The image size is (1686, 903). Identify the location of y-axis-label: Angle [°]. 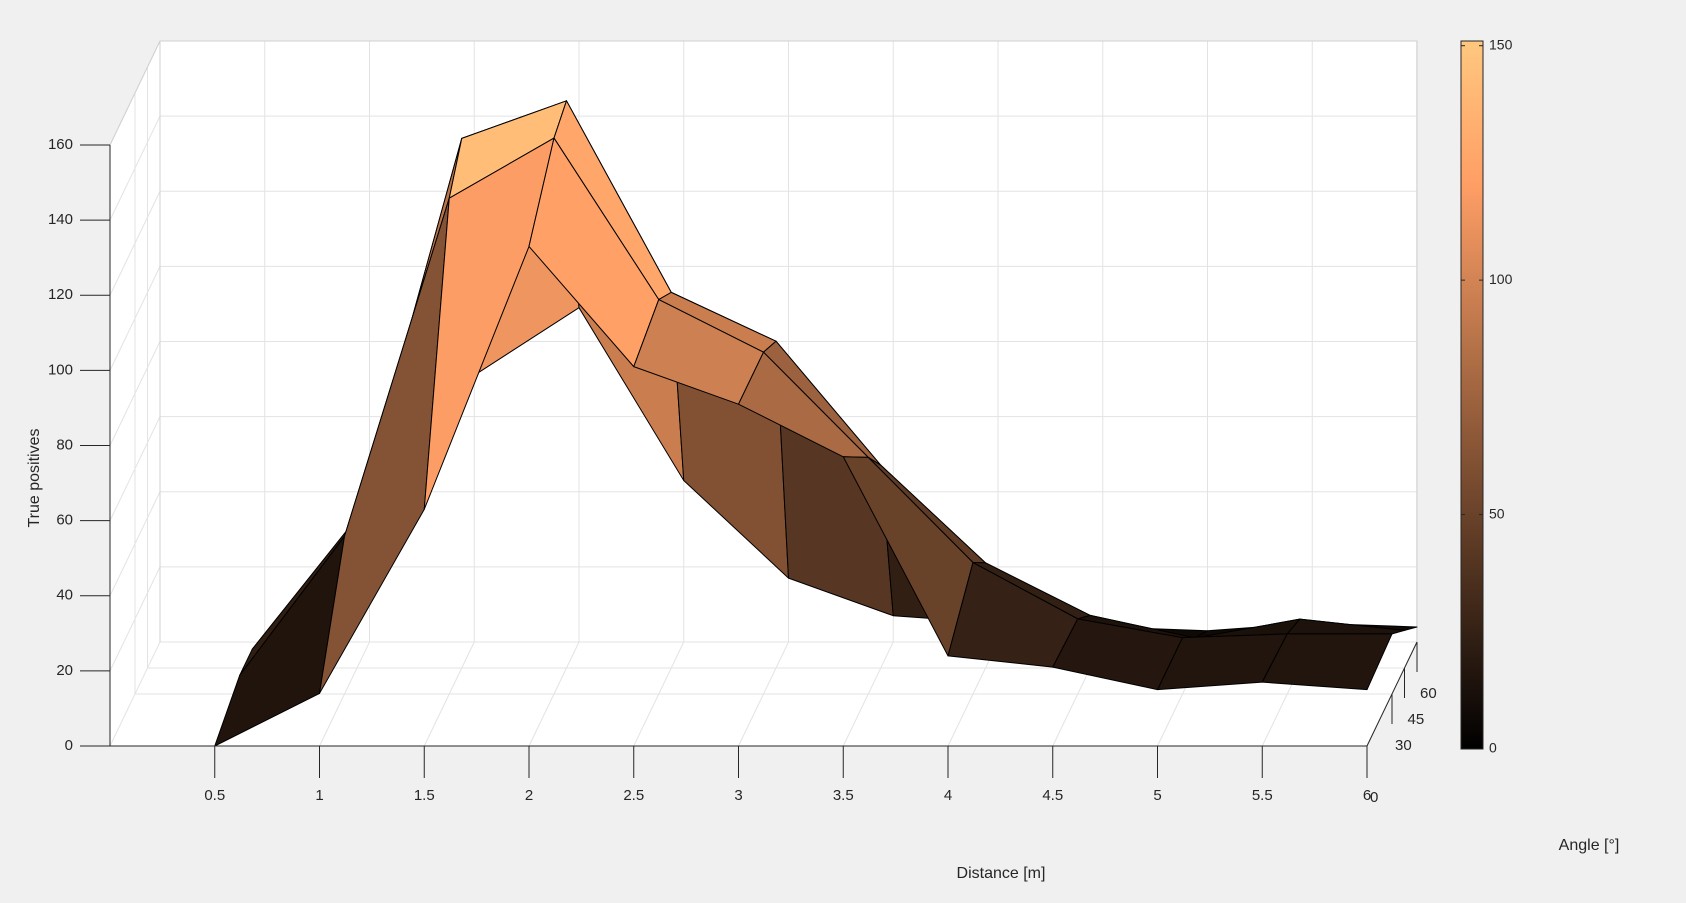
(1589, 845).